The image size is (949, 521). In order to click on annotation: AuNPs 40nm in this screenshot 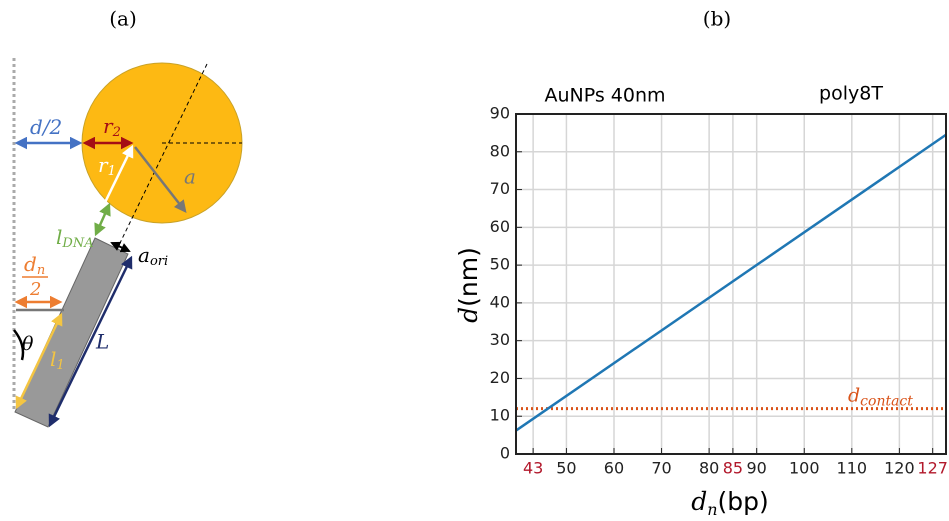, I will do `click(604, 96)`.